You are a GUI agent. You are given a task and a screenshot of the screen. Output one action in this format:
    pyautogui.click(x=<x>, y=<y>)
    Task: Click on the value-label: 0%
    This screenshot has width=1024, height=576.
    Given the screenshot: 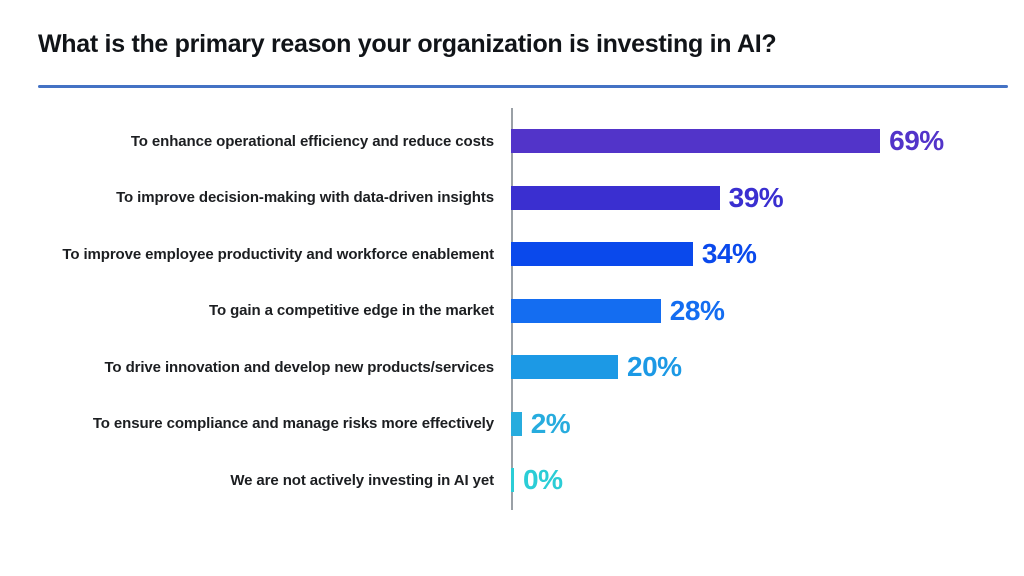 What is the action you would take?
    pyautogui.click(x=543, y=480)
    